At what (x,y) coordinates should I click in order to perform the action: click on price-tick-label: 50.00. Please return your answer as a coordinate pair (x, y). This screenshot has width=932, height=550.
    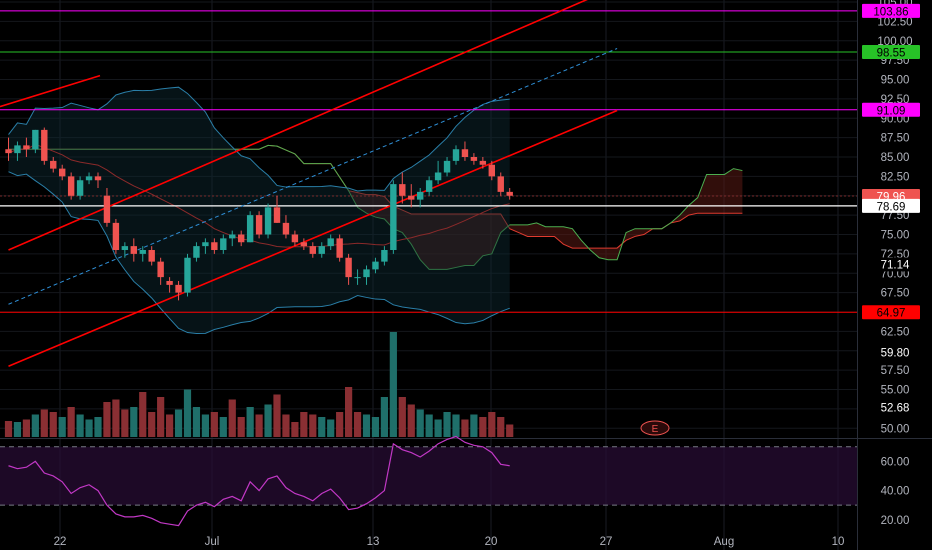
    Looking at the image, I should click on (895, 429).